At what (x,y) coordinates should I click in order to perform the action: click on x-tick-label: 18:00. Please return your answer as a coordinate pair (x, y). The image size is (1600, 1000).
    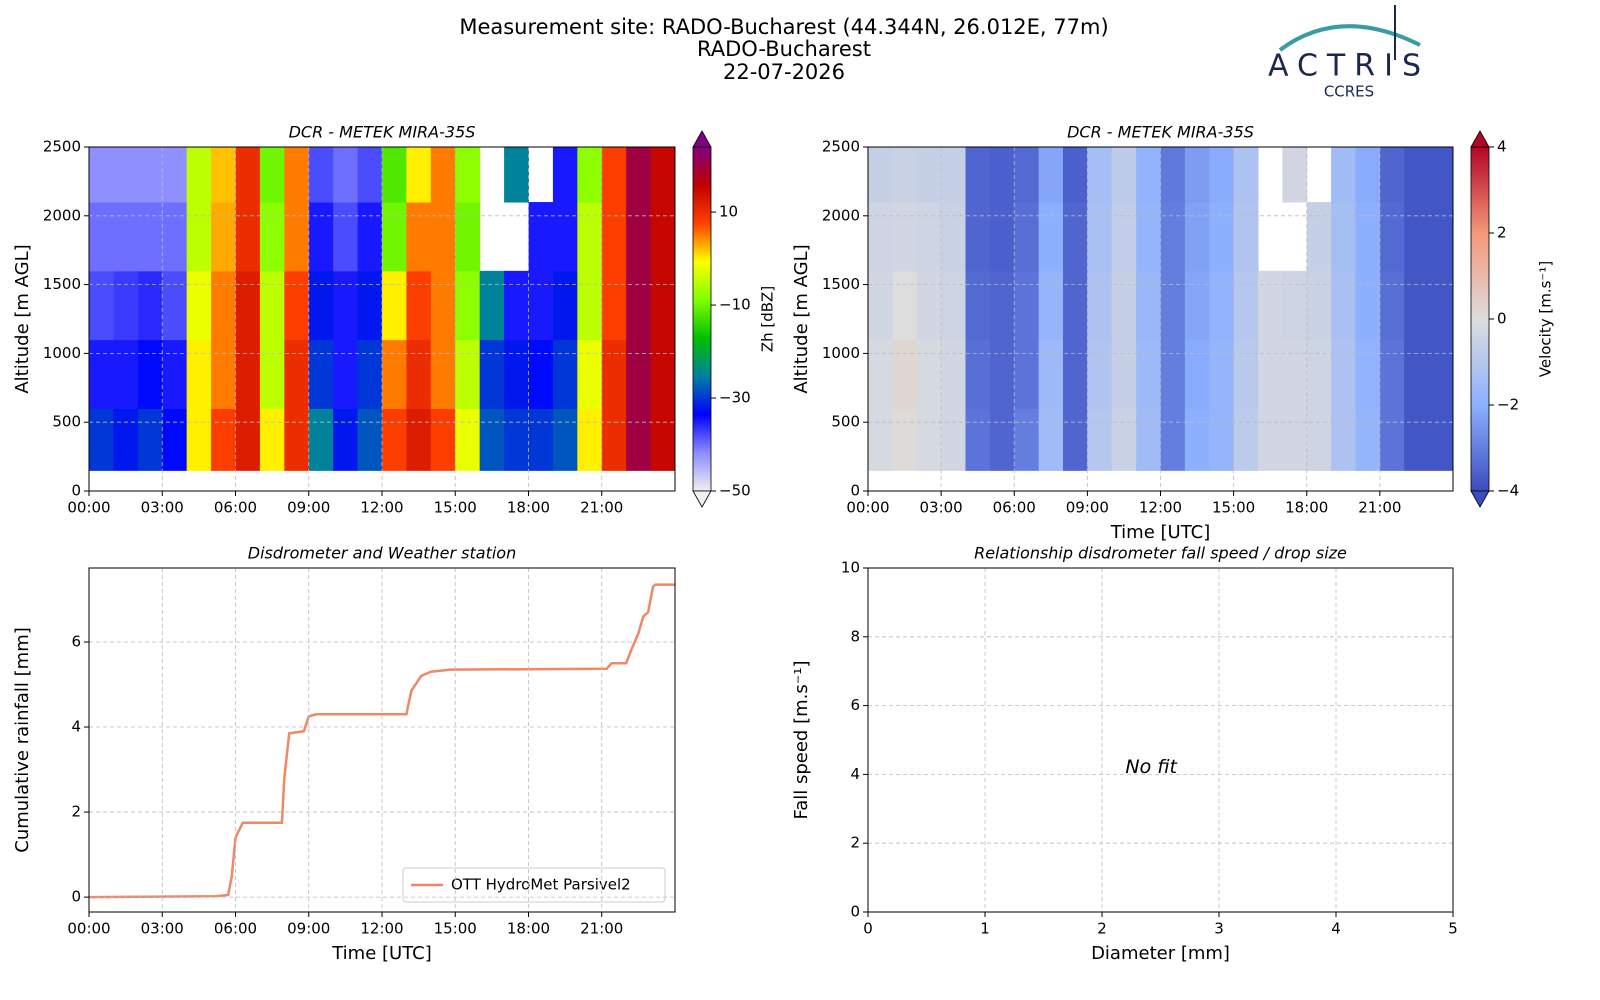
    Looking at the image, I should click on (528, 929).